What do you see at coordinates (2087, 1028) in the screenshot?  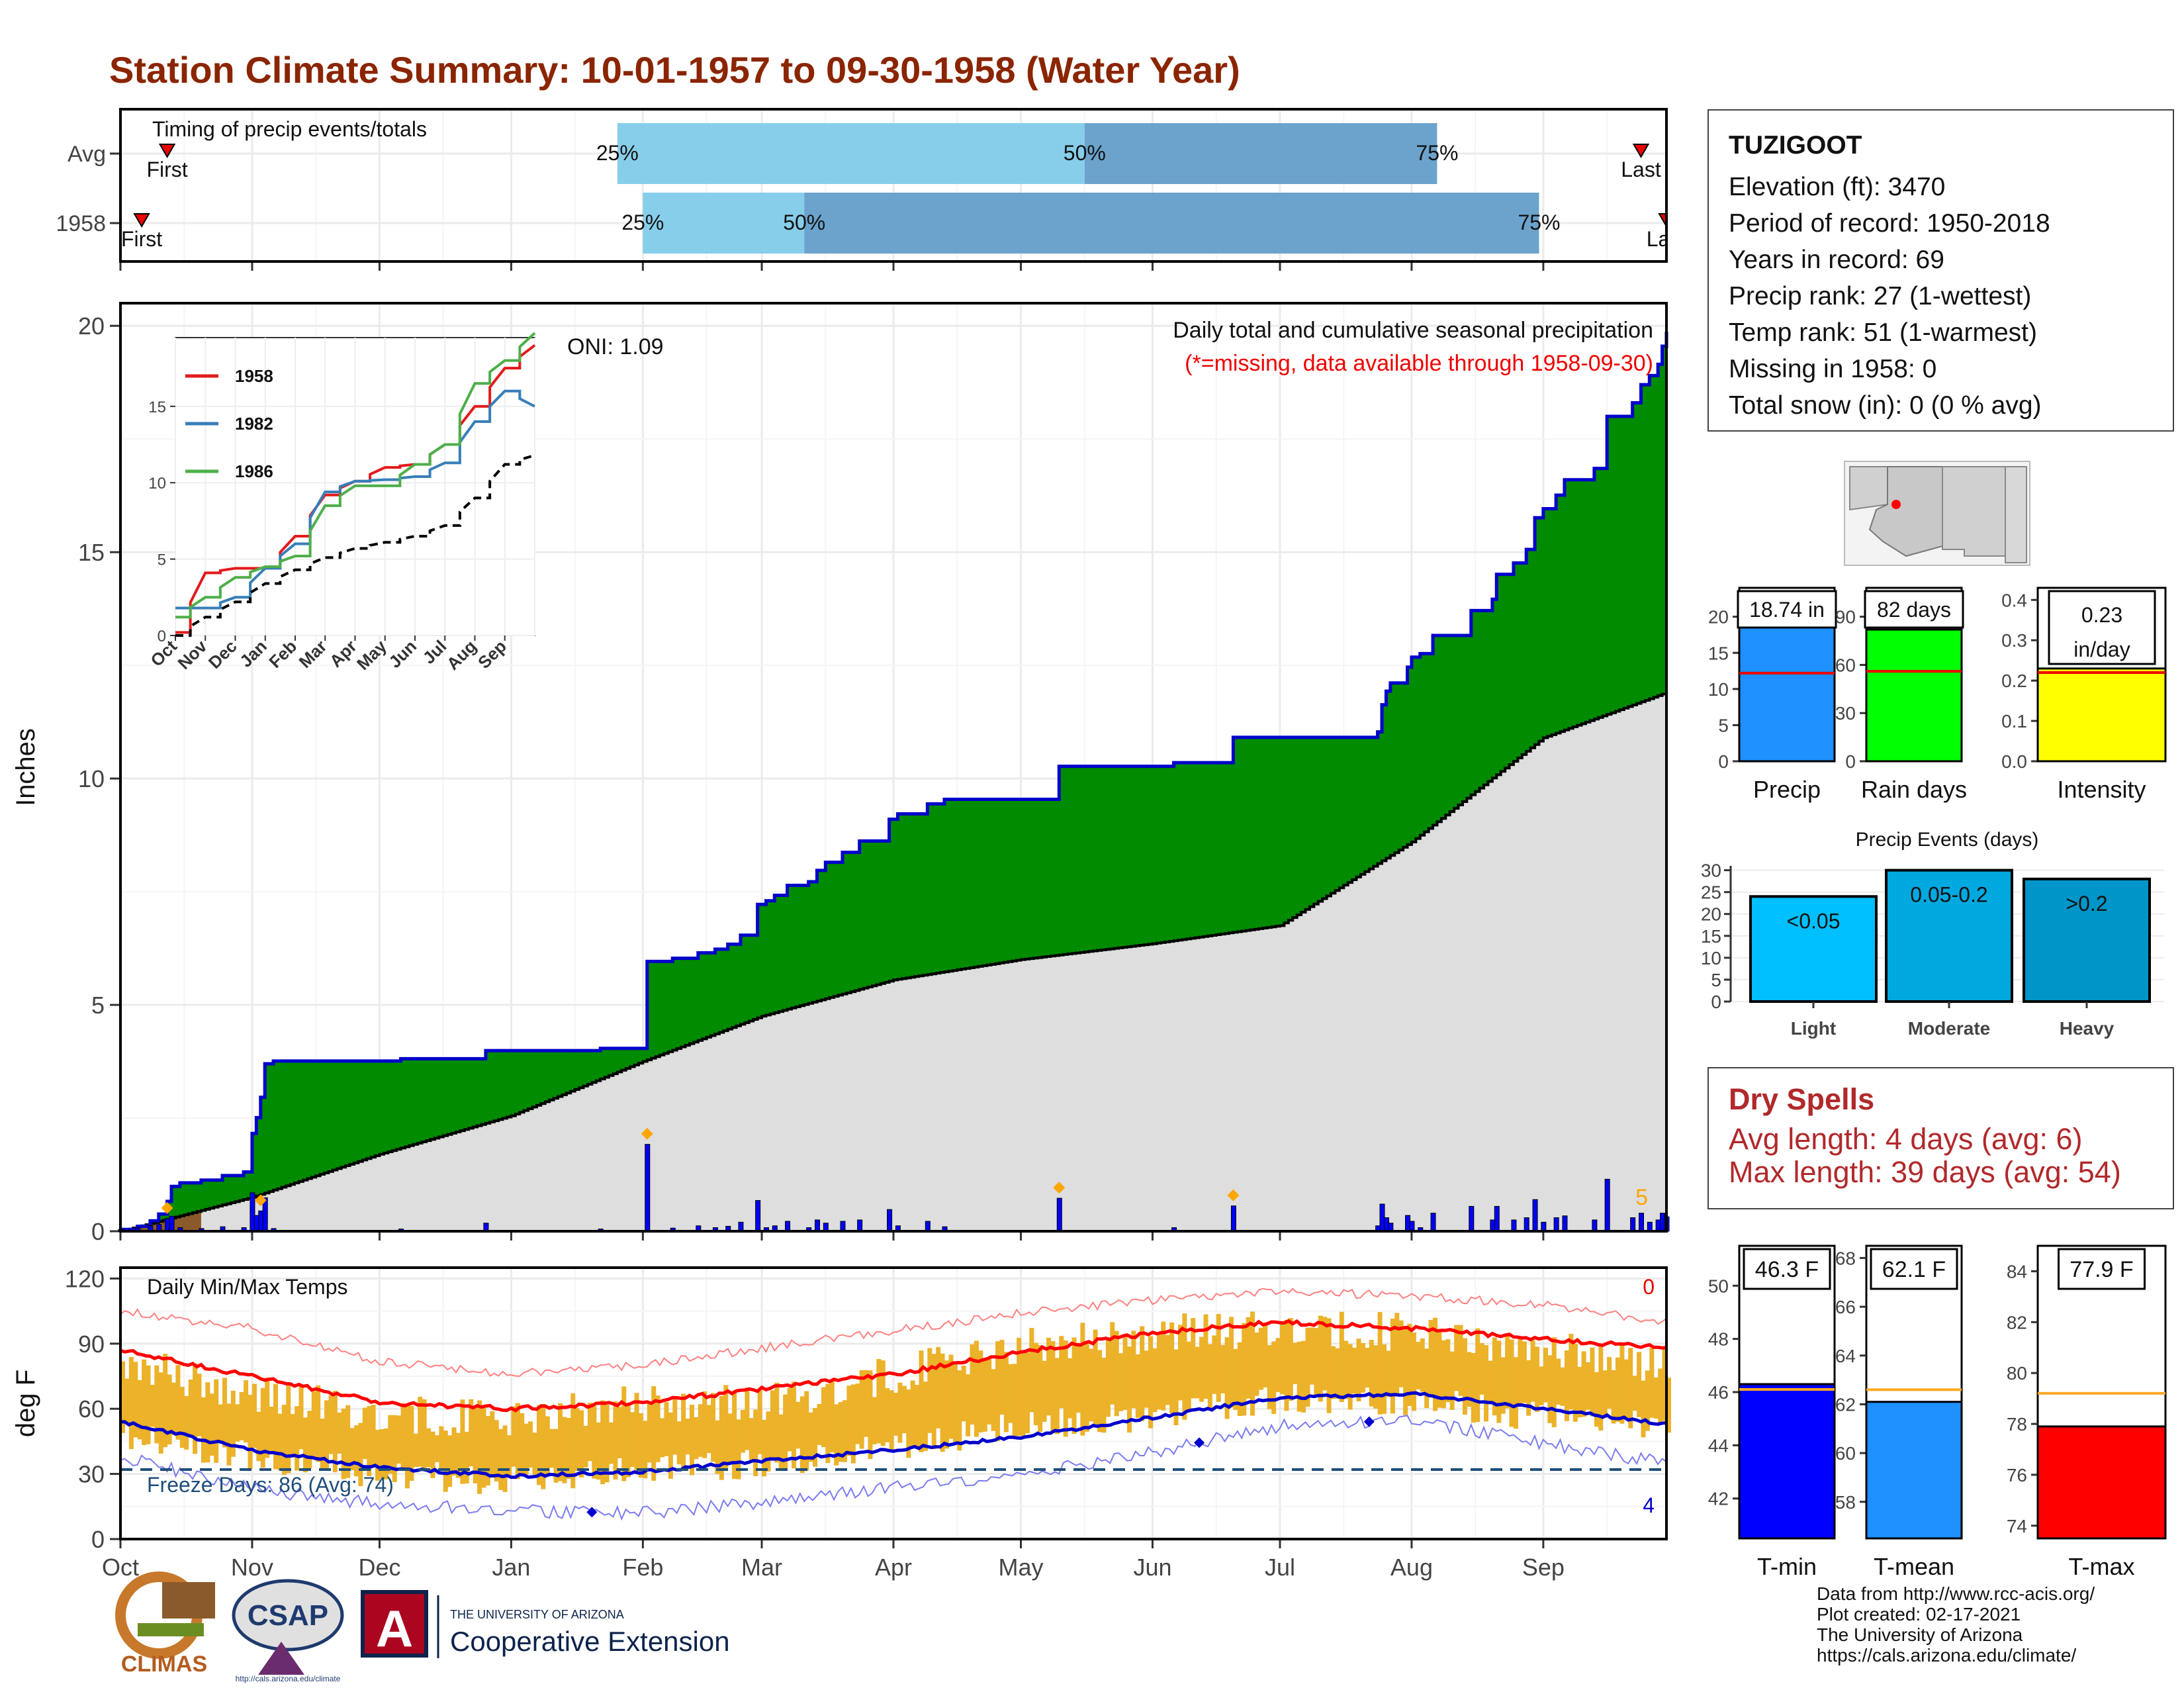 I see `event-category-label: Heavy` at bounding box center [2087, 1028].